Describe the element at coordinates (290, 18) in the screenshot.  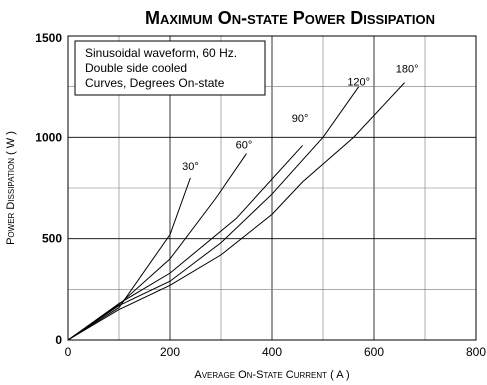
I see `chart-title: Maximum On-state Power Dissipation` at that location.